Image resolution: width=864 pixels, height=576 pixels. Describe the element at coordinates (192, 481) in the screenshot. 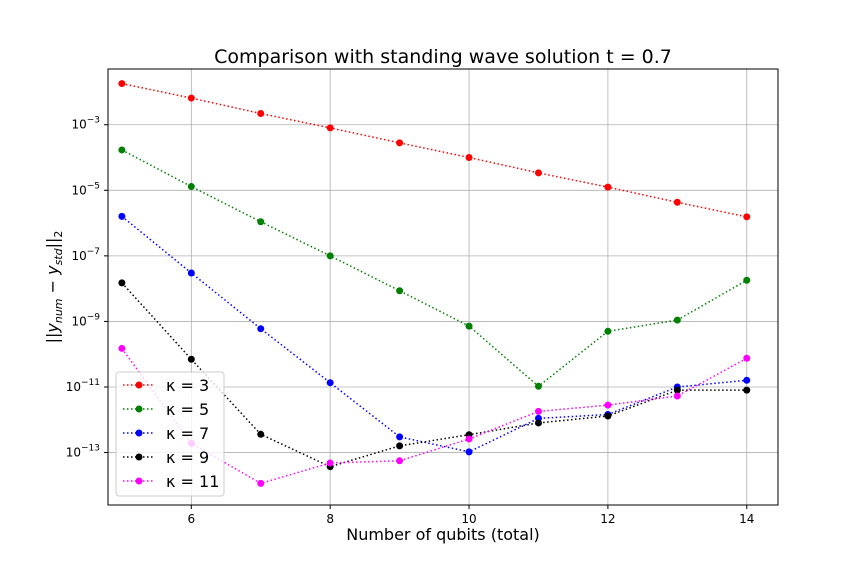

I see `legend-label: κ = 11` at that location.